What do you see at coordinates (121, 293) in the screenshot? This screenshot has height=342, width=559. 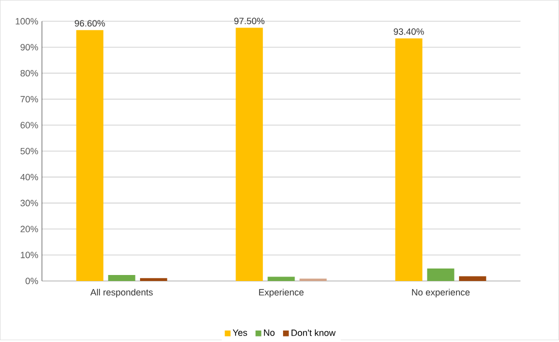 I see `x-tick-label: All respondents` at bounding box center [121, 293].